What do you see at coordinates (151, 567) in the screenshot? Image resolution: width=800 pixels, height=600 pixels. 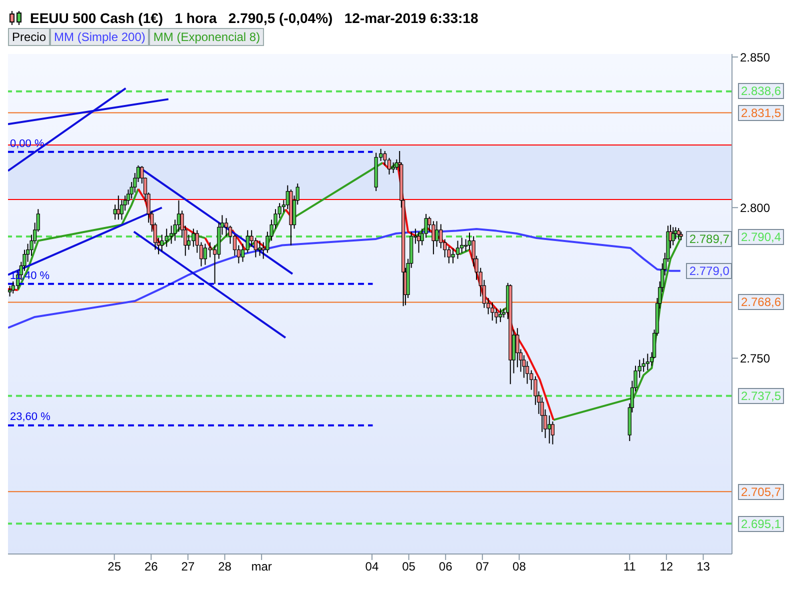 I see `x-tick-label: 26` at bounding box center [151, 567].